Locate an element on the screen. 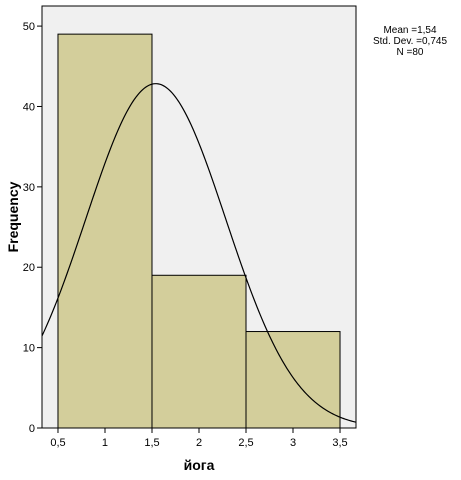 The width and height of the screenshot is (461, 480). y-tick-label: 0 is located at coordinates (32, 429).